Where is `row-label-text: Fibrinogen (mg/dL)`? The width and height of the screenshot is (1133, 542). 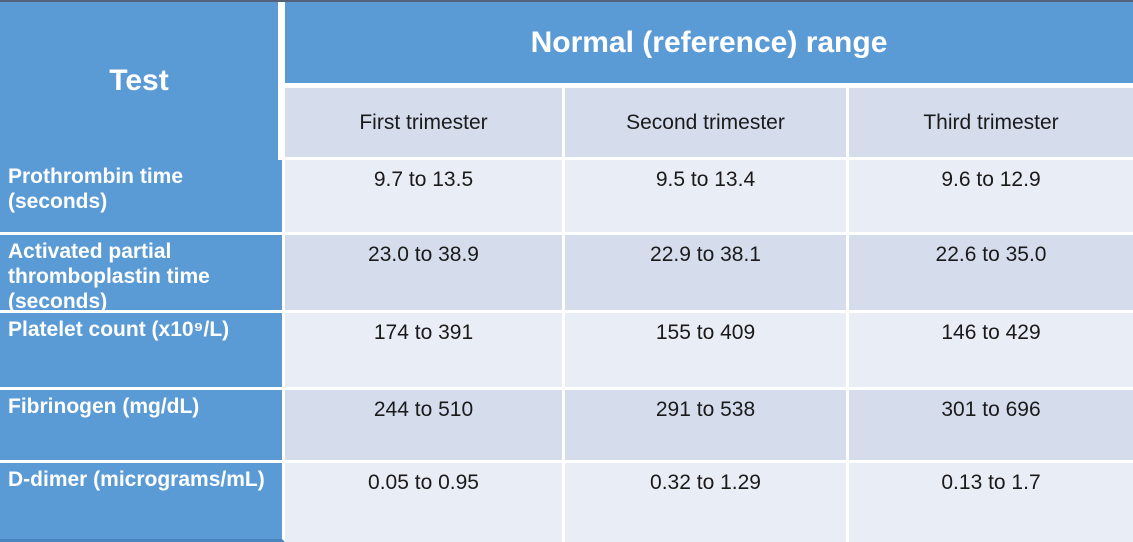 row-label-text: Fibrinogen (mg/dL) is located at coordinates (104, 406).